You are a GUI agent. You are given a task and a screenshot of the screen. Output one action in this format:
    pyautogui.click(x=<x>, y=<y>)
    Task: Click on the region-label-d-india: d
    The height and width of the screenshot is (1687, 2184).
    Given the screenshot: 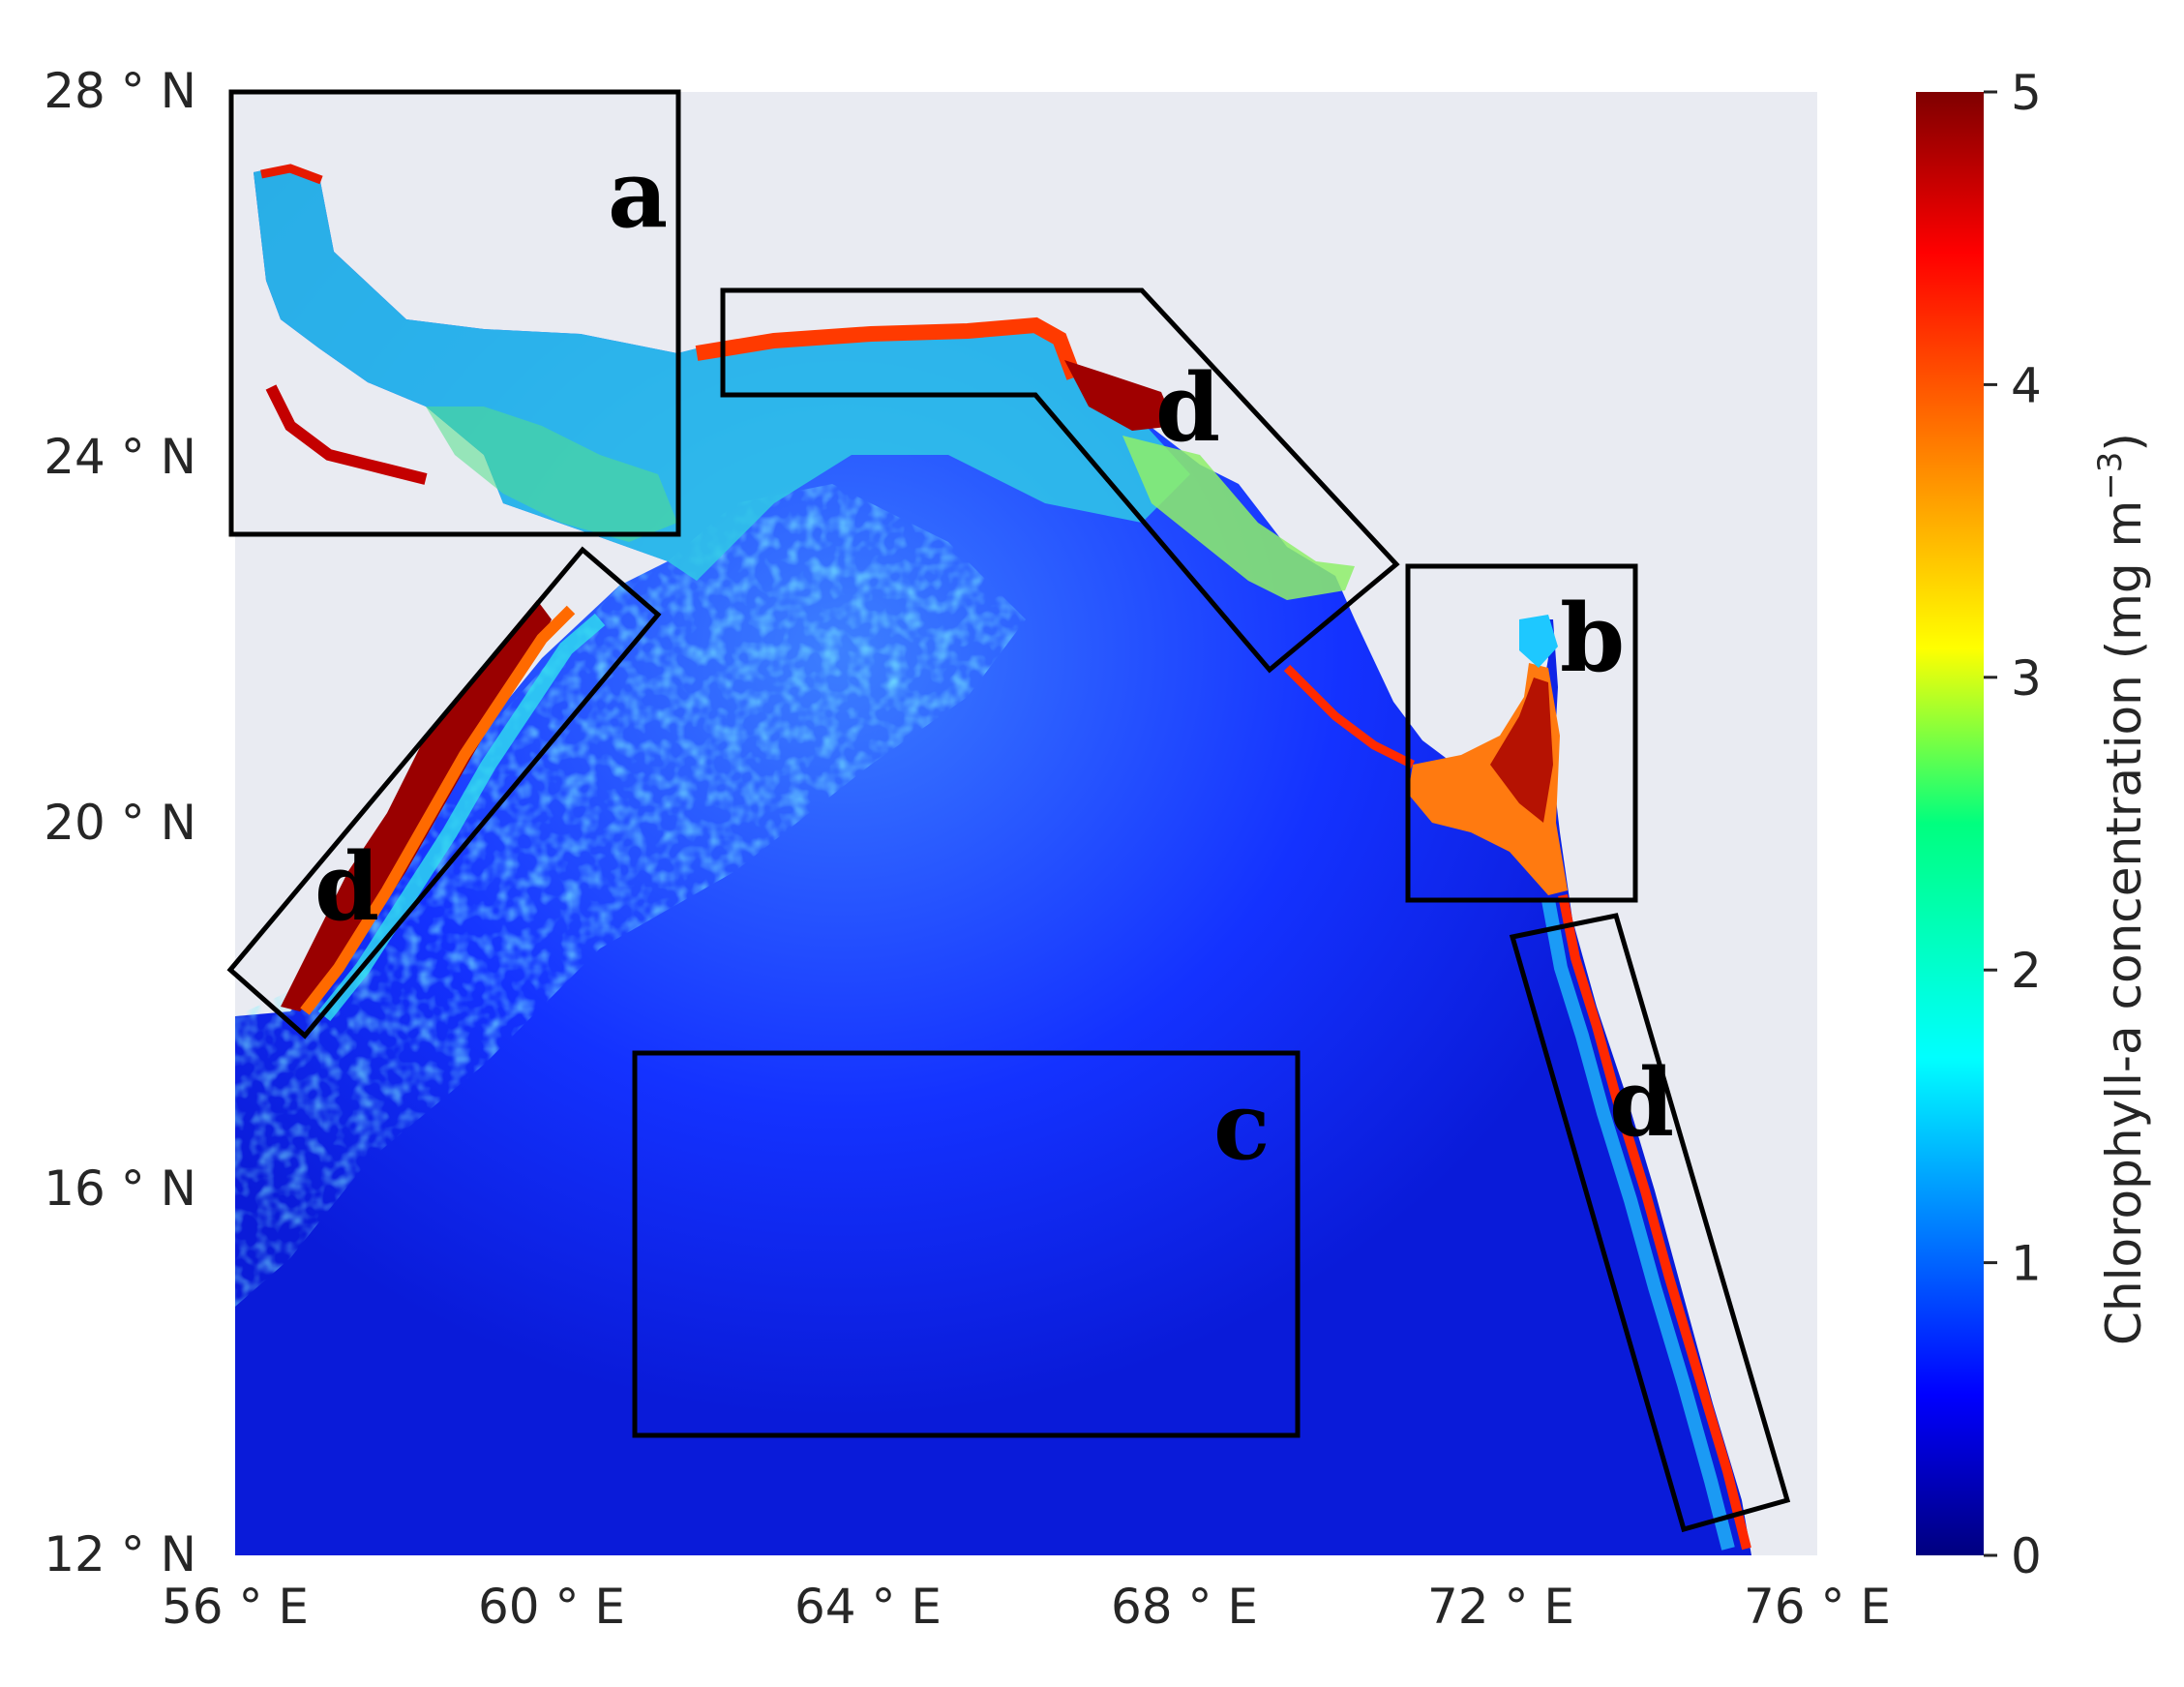 What is the action you would take?
    pyautogui.click(x=1641, y=1103)
    